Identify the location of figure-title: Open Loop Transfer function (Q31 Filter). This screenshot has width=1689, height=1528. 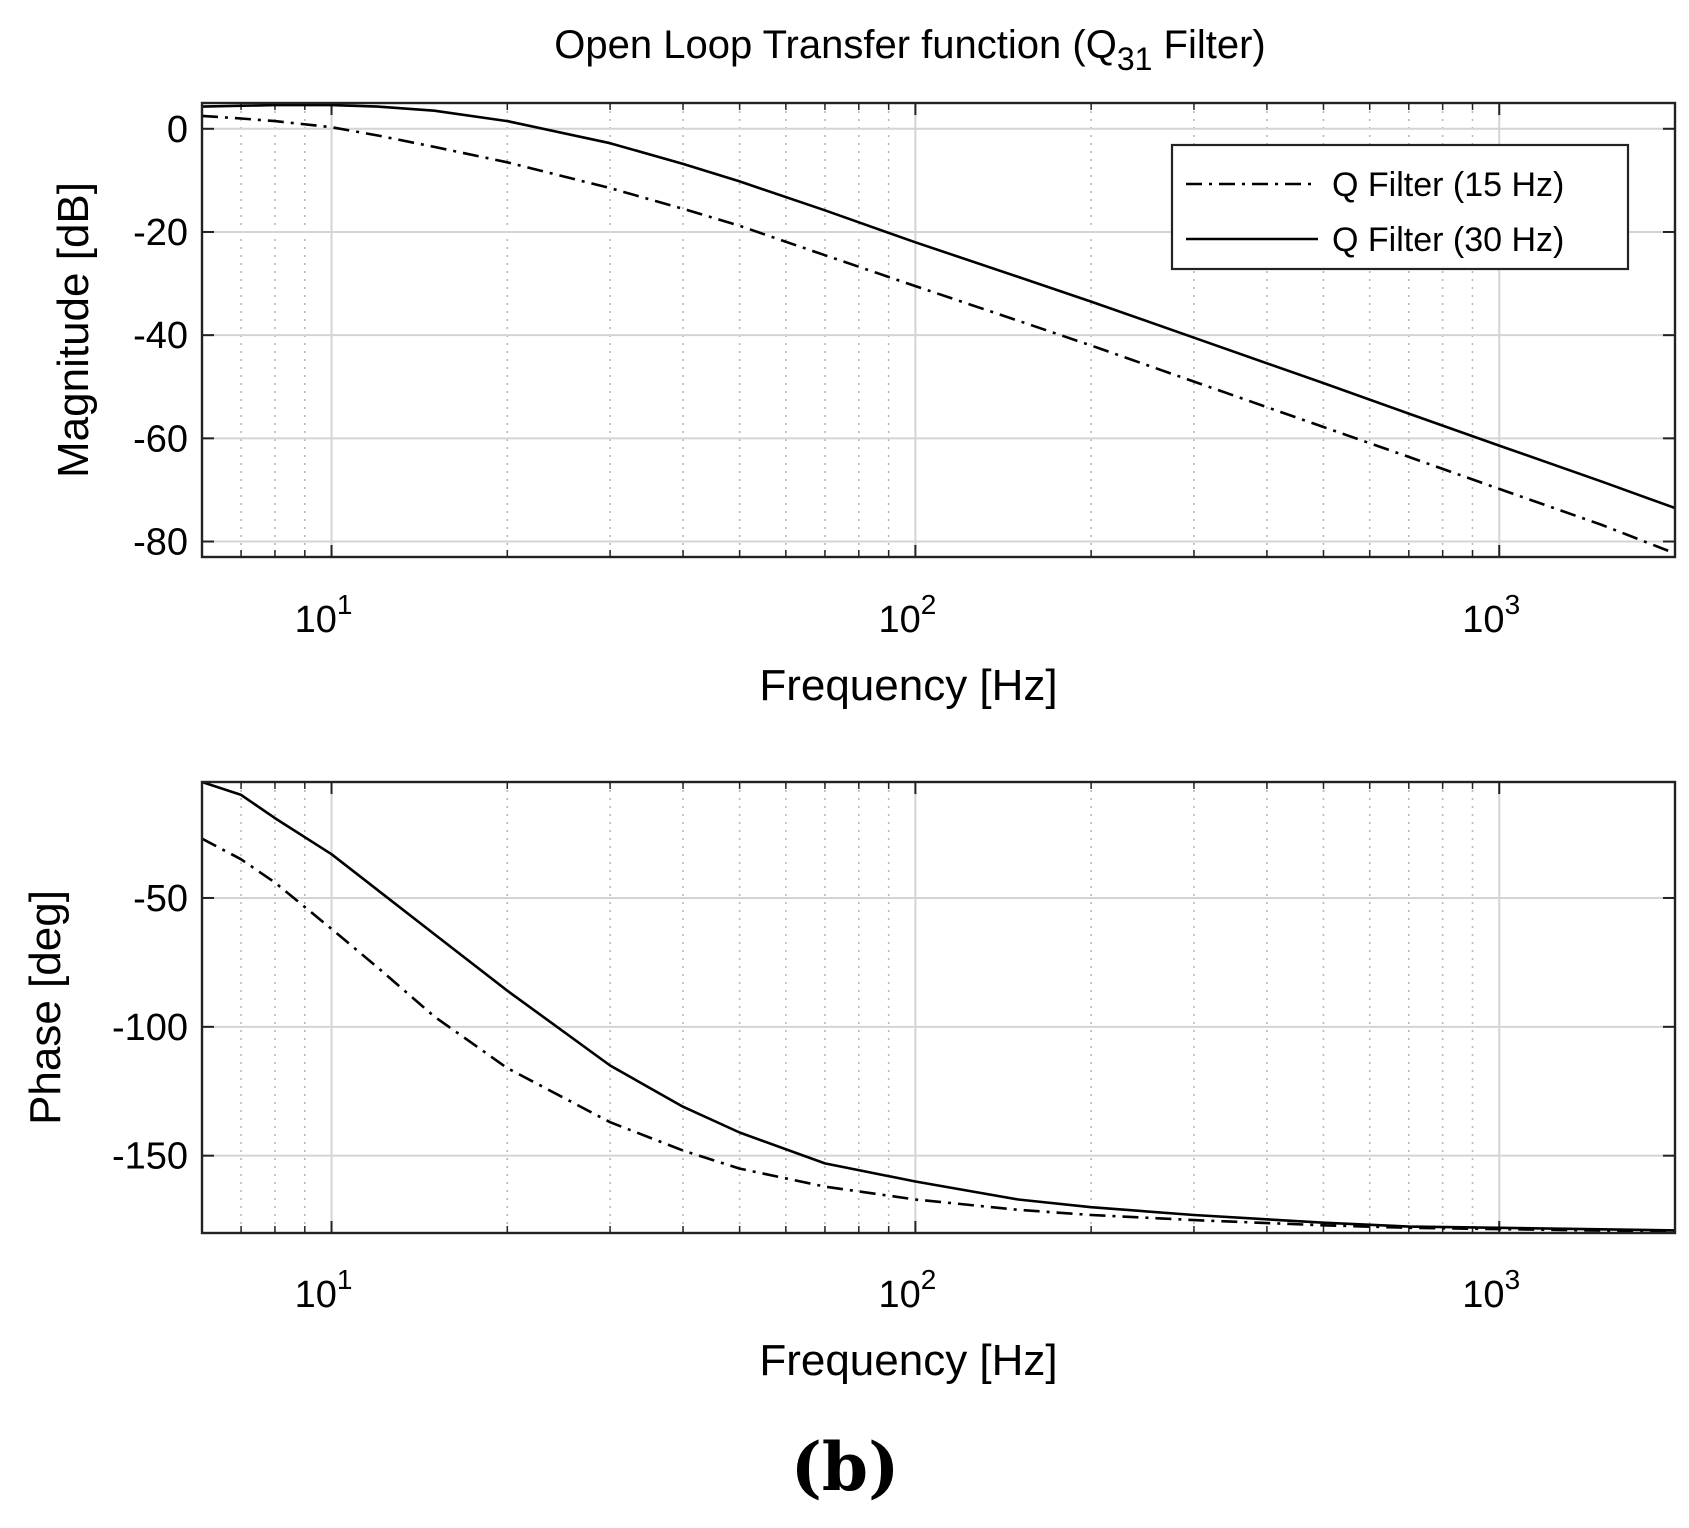
(909, 50).